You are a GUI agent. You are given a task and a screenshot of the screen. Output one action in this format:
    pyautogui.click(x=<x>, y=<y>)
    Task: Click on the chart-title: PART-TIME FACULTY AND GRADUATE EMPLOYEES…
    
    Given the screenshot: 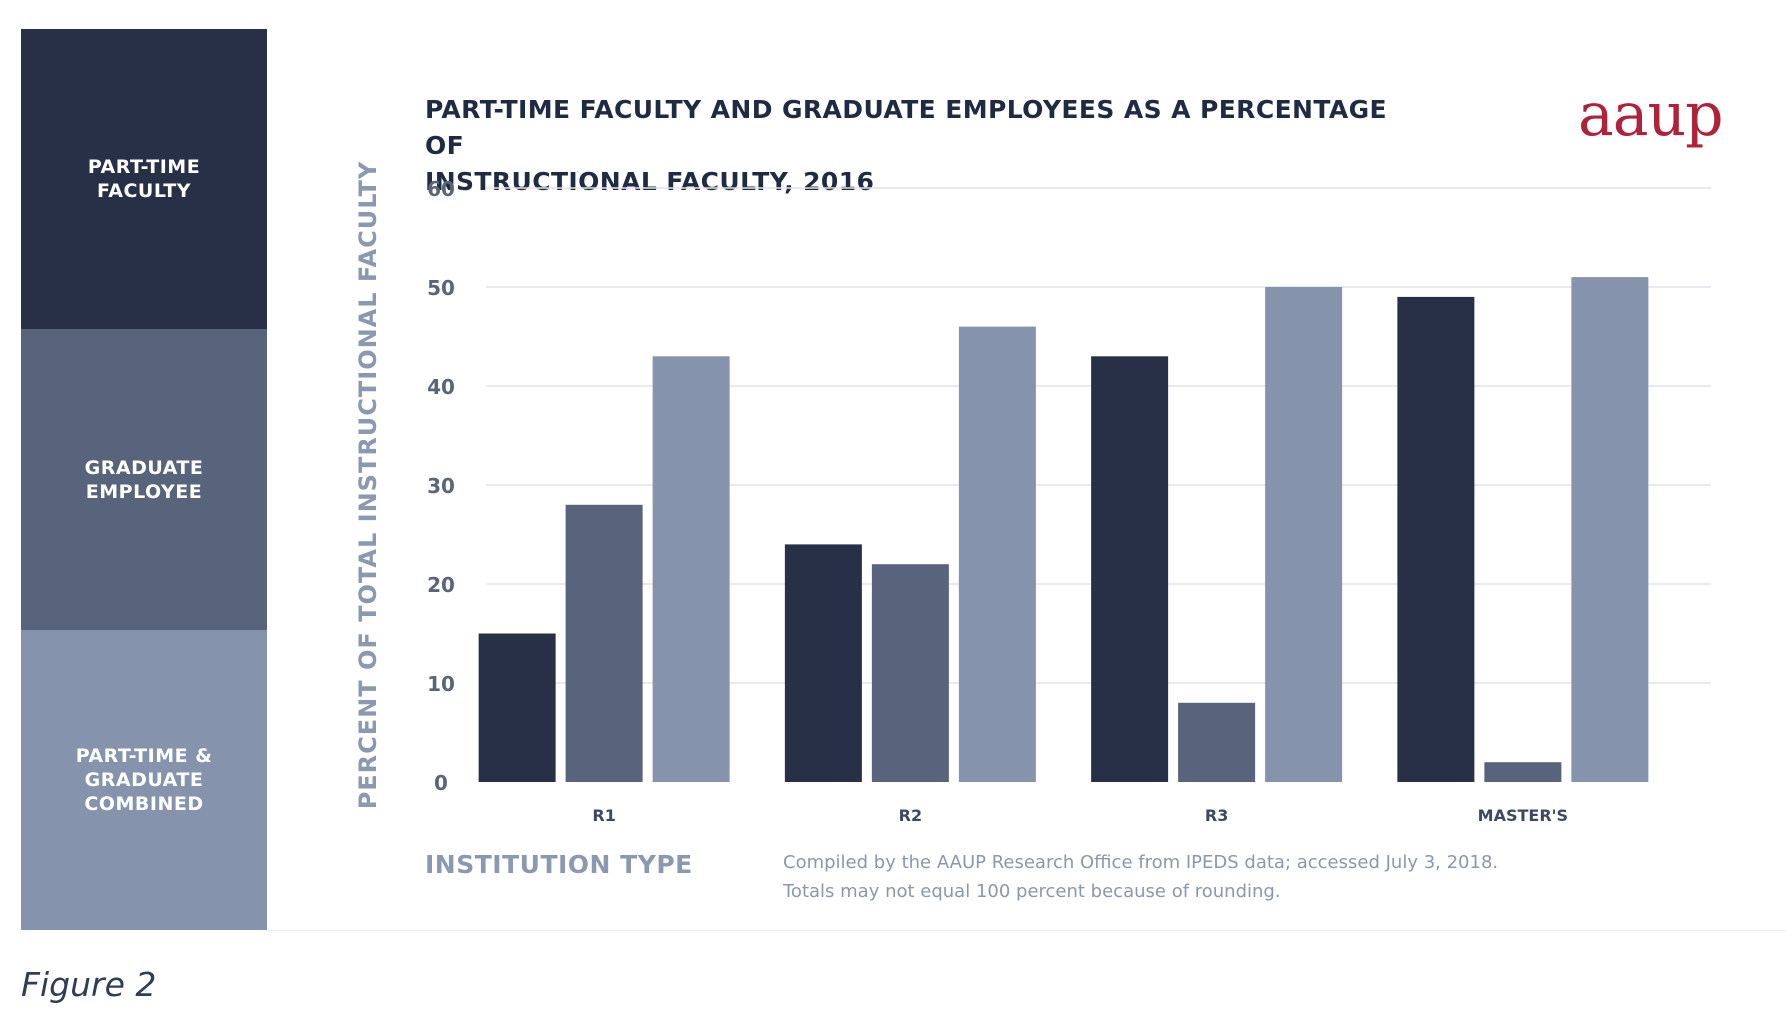 What is the action you would take?
    pyautogui.click(x=906, y=145)
    